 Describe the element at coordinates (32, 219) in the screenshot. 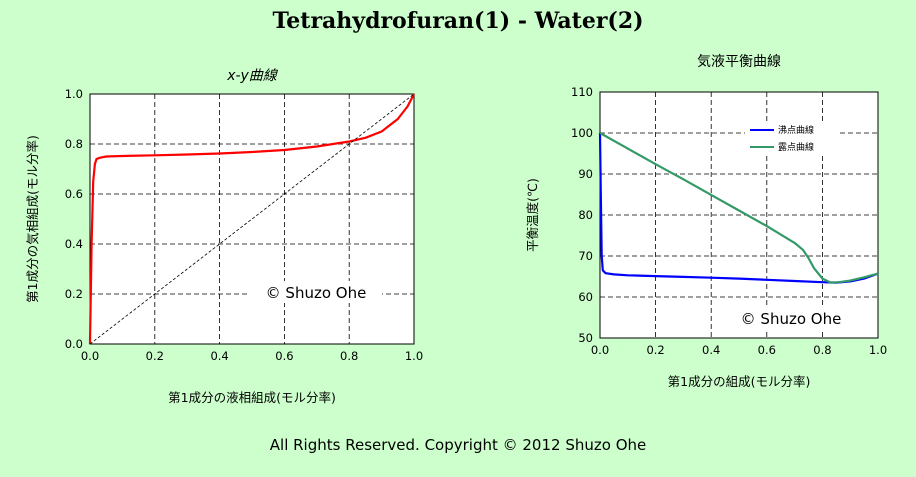

I see `xy-y-axis-label: 第1成分の気相組成(モル分率)` at that location.